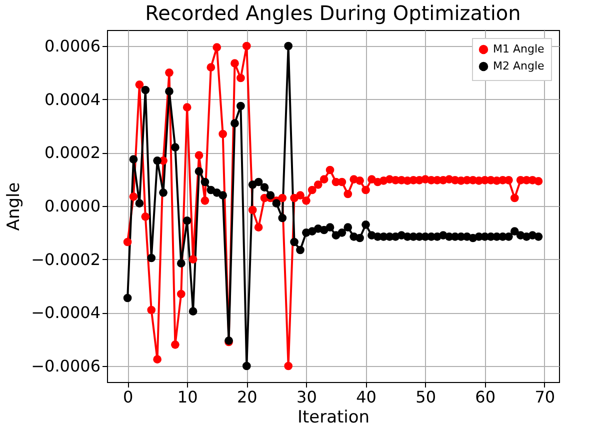  What do you see at coordinates (72, 46) in the screenshot?
I see `y-tick-label: 0.0006` at bounding box center [72, 46].